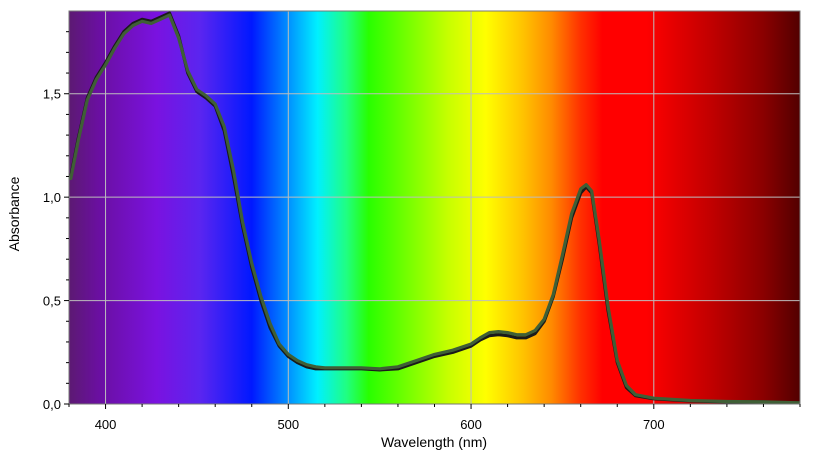  I want to click on y-axis-label: Absorbance, so click(14, 213).